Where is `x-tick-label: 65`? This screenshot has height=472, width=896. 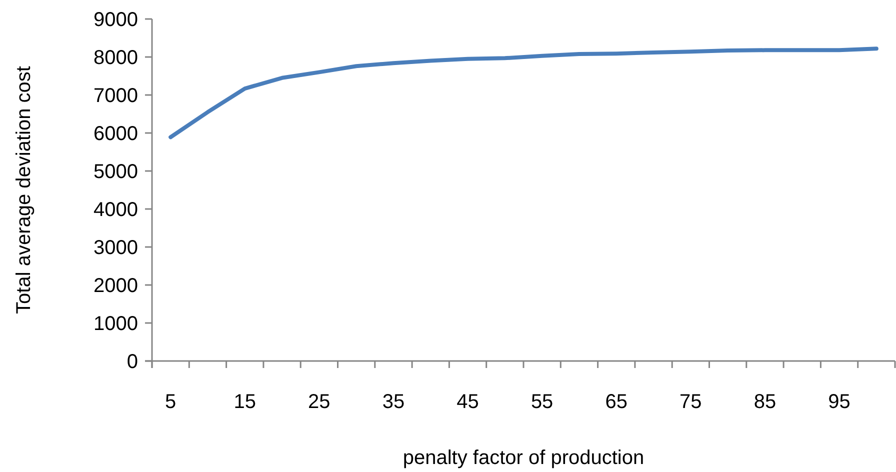 x-tick-label: 65 is located at coordinates (616, 402).